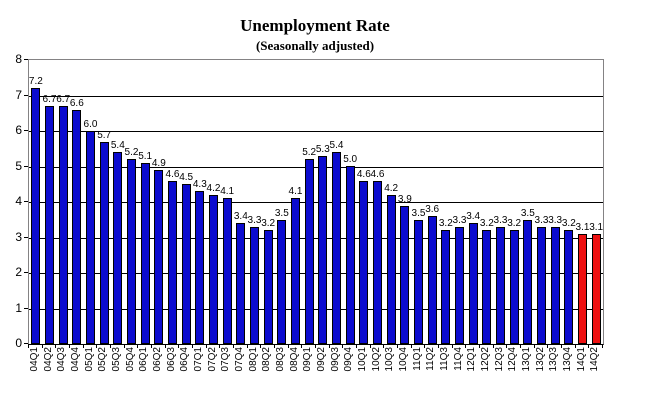 Image resolution: width=664 pixels, height=401 pixels. I want to click on x-axis-label: 09Q3, so click(335, 359).